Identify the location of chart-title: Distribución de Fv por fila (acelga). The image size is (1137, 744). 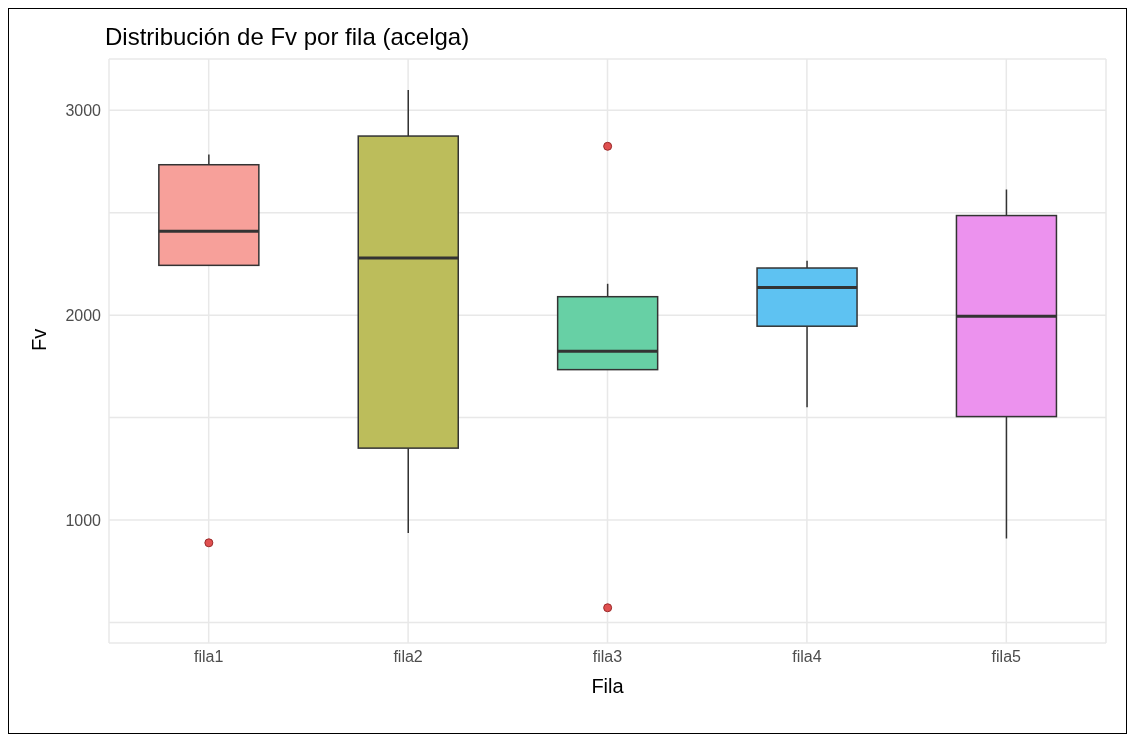
(287, 37).